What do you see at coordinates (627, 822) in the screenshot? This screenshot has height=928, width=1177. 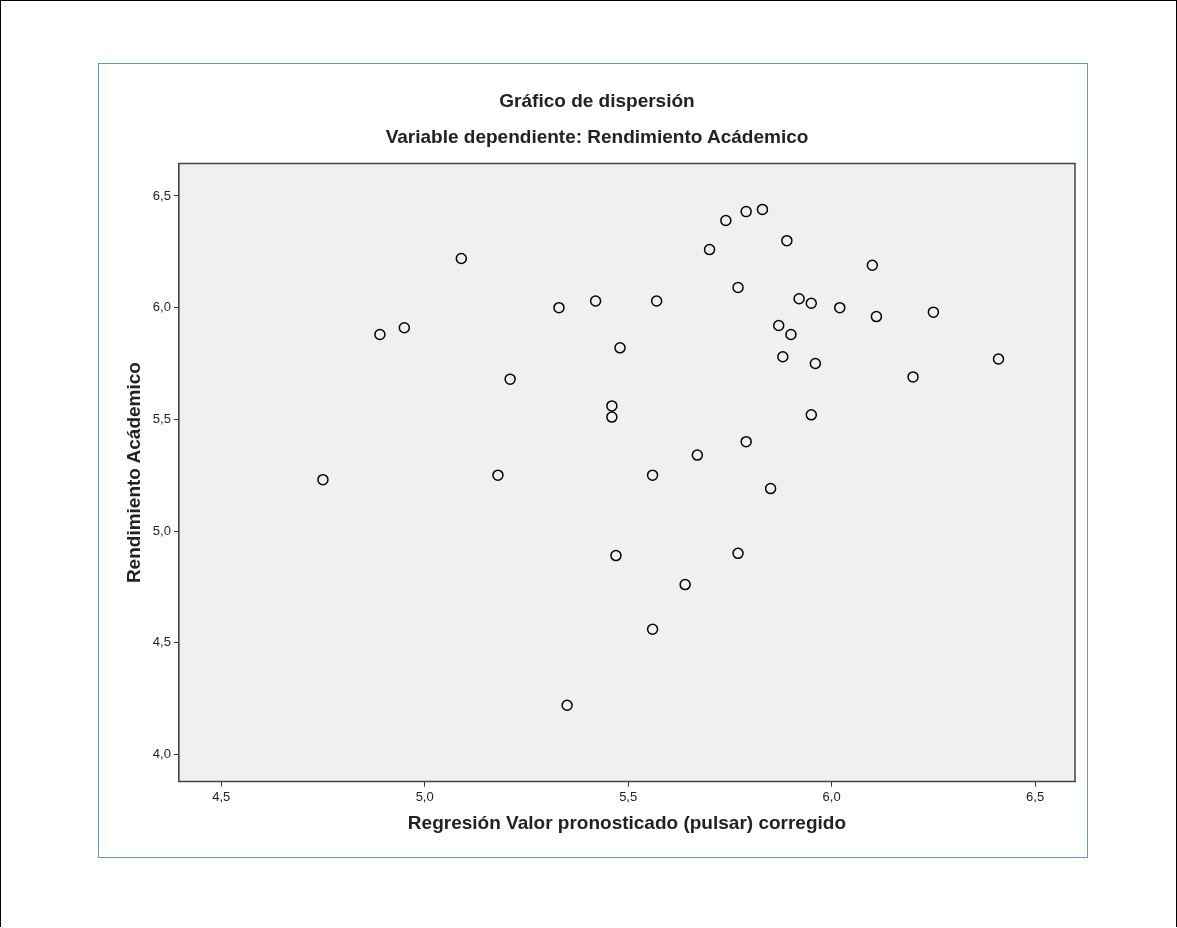 I see `x-axis-title: Regresión Valor pronosticado (pulsar) corregido` at bounding box center [627, 822].